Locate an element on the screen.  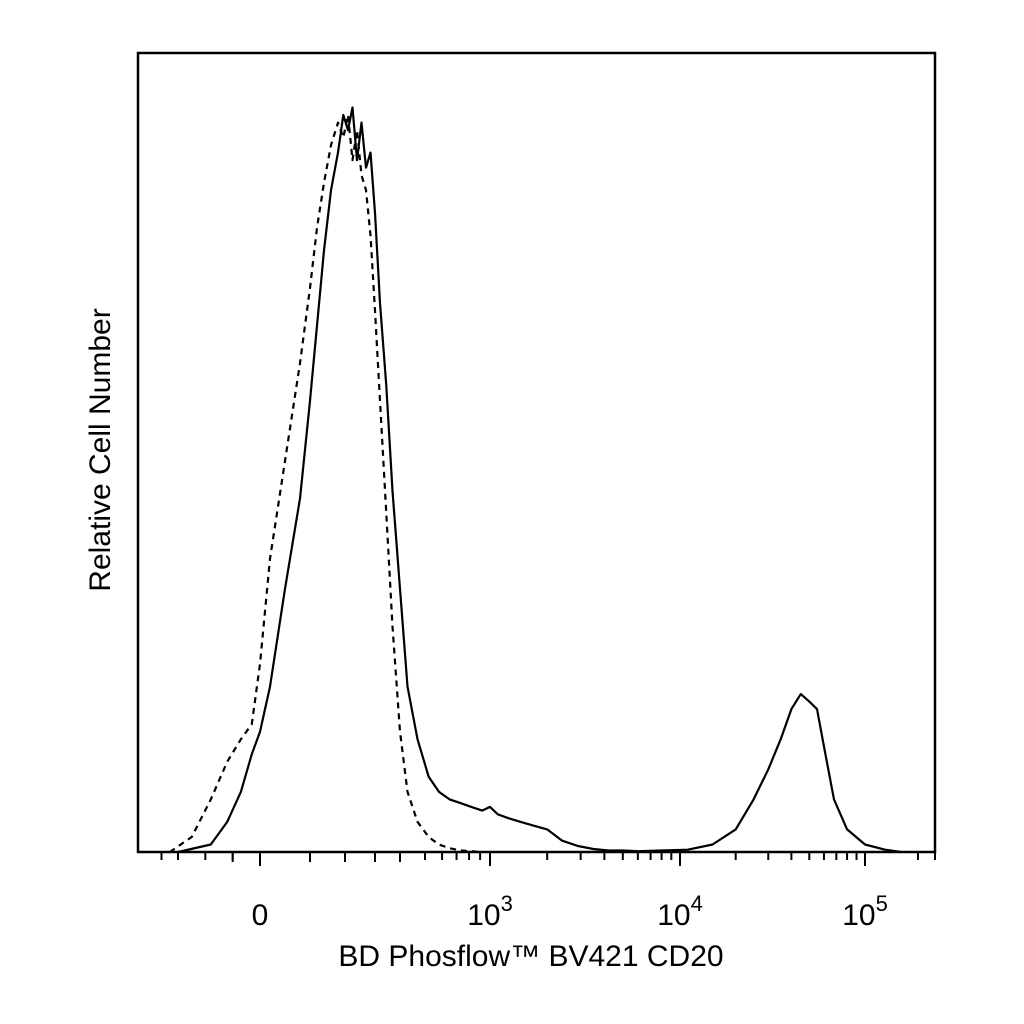
x-tick-label: 10⁵ is located at coordinates (865, 911).